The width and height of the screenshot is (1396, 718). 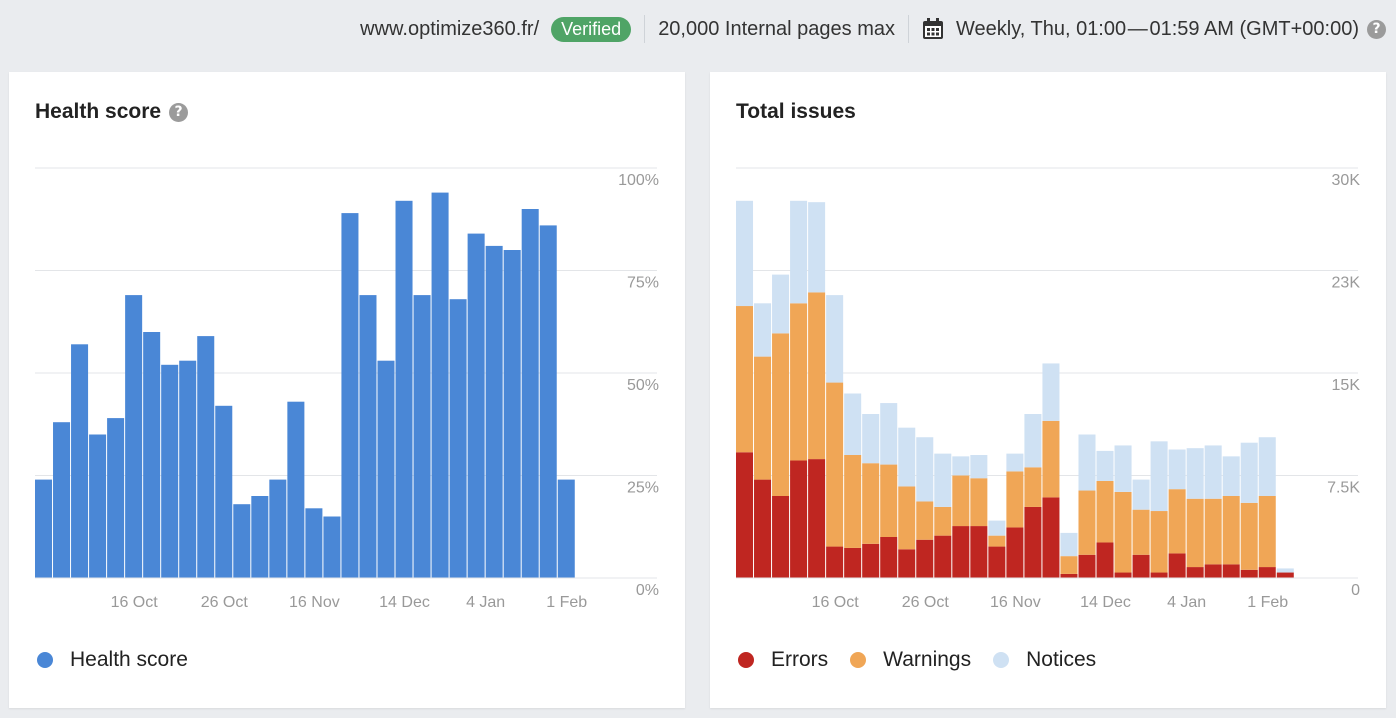 I want to click on legend-item-health-score: Health score, so click(x=112, y=660).